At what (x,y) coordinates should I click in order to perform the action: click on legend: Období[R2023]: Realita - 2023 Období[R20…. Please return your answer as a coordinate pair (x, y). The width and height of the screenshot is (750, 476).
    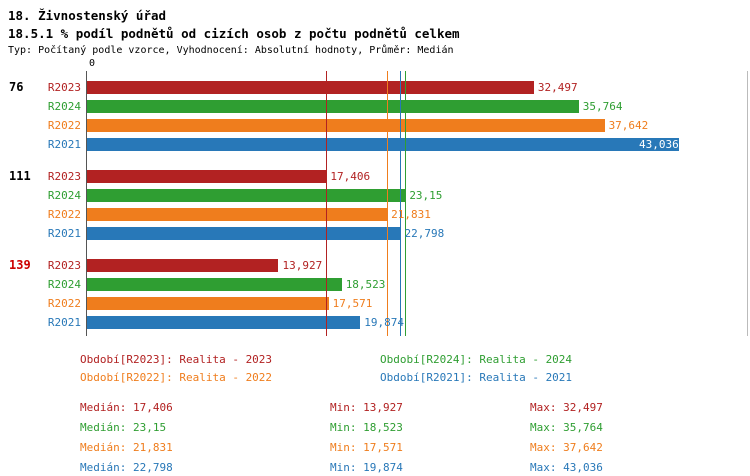
    Looking at the image, I should click on (415, 369).